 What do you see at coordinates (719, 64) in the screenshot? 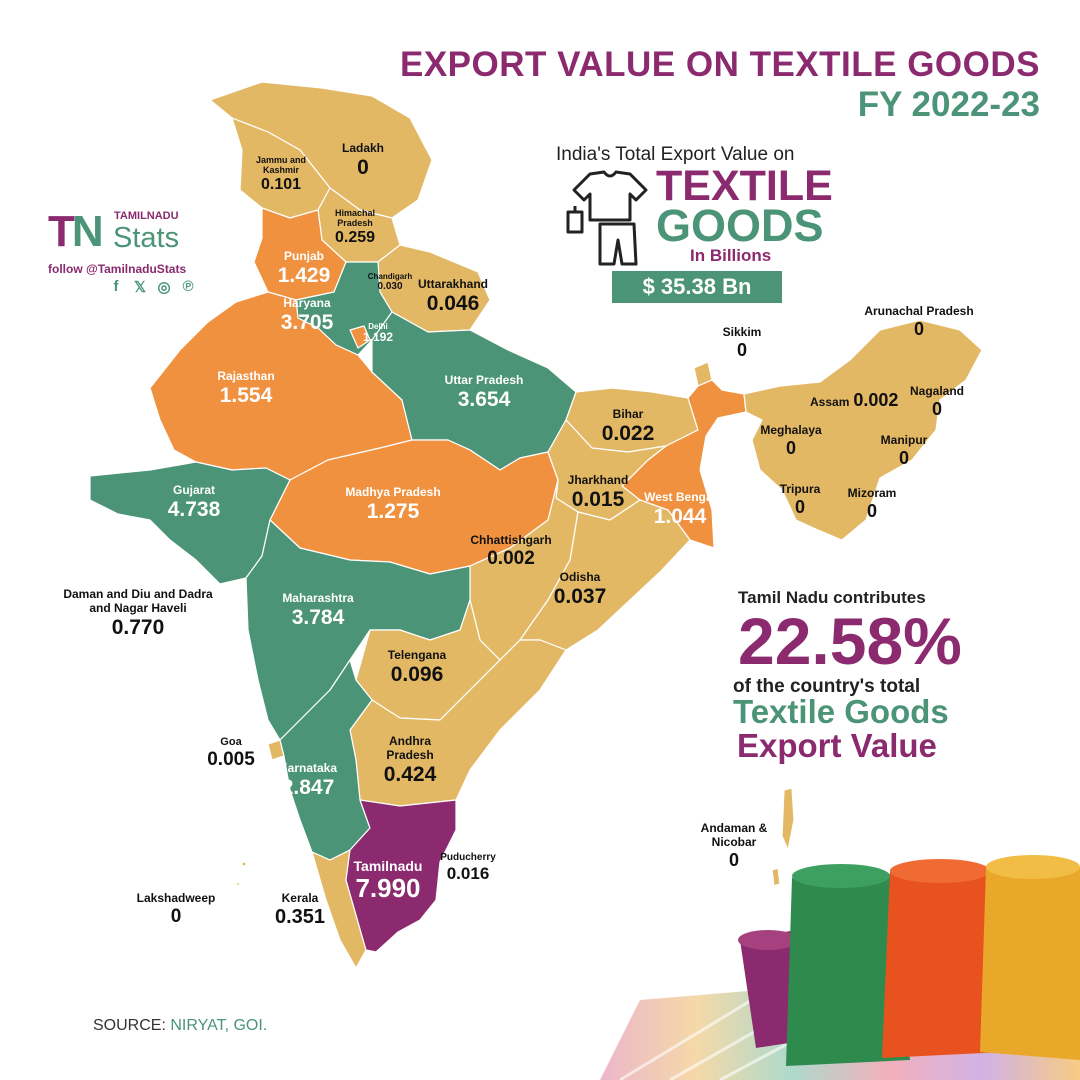
I see `title-line-1: EXPORT VALUE ON TEXTILE GOODS` at bounding box center [719, 64].